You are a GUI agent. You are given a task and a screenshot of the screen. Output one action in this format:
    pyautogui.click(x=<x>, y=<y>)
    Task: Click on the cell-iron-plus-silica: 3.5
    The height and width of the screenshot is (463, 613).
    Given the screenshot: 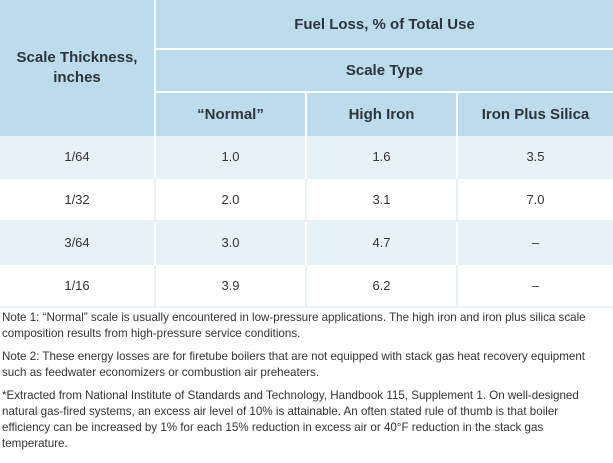 What is the action you would take?
    pyautogui.click(x=534, y=157)
    